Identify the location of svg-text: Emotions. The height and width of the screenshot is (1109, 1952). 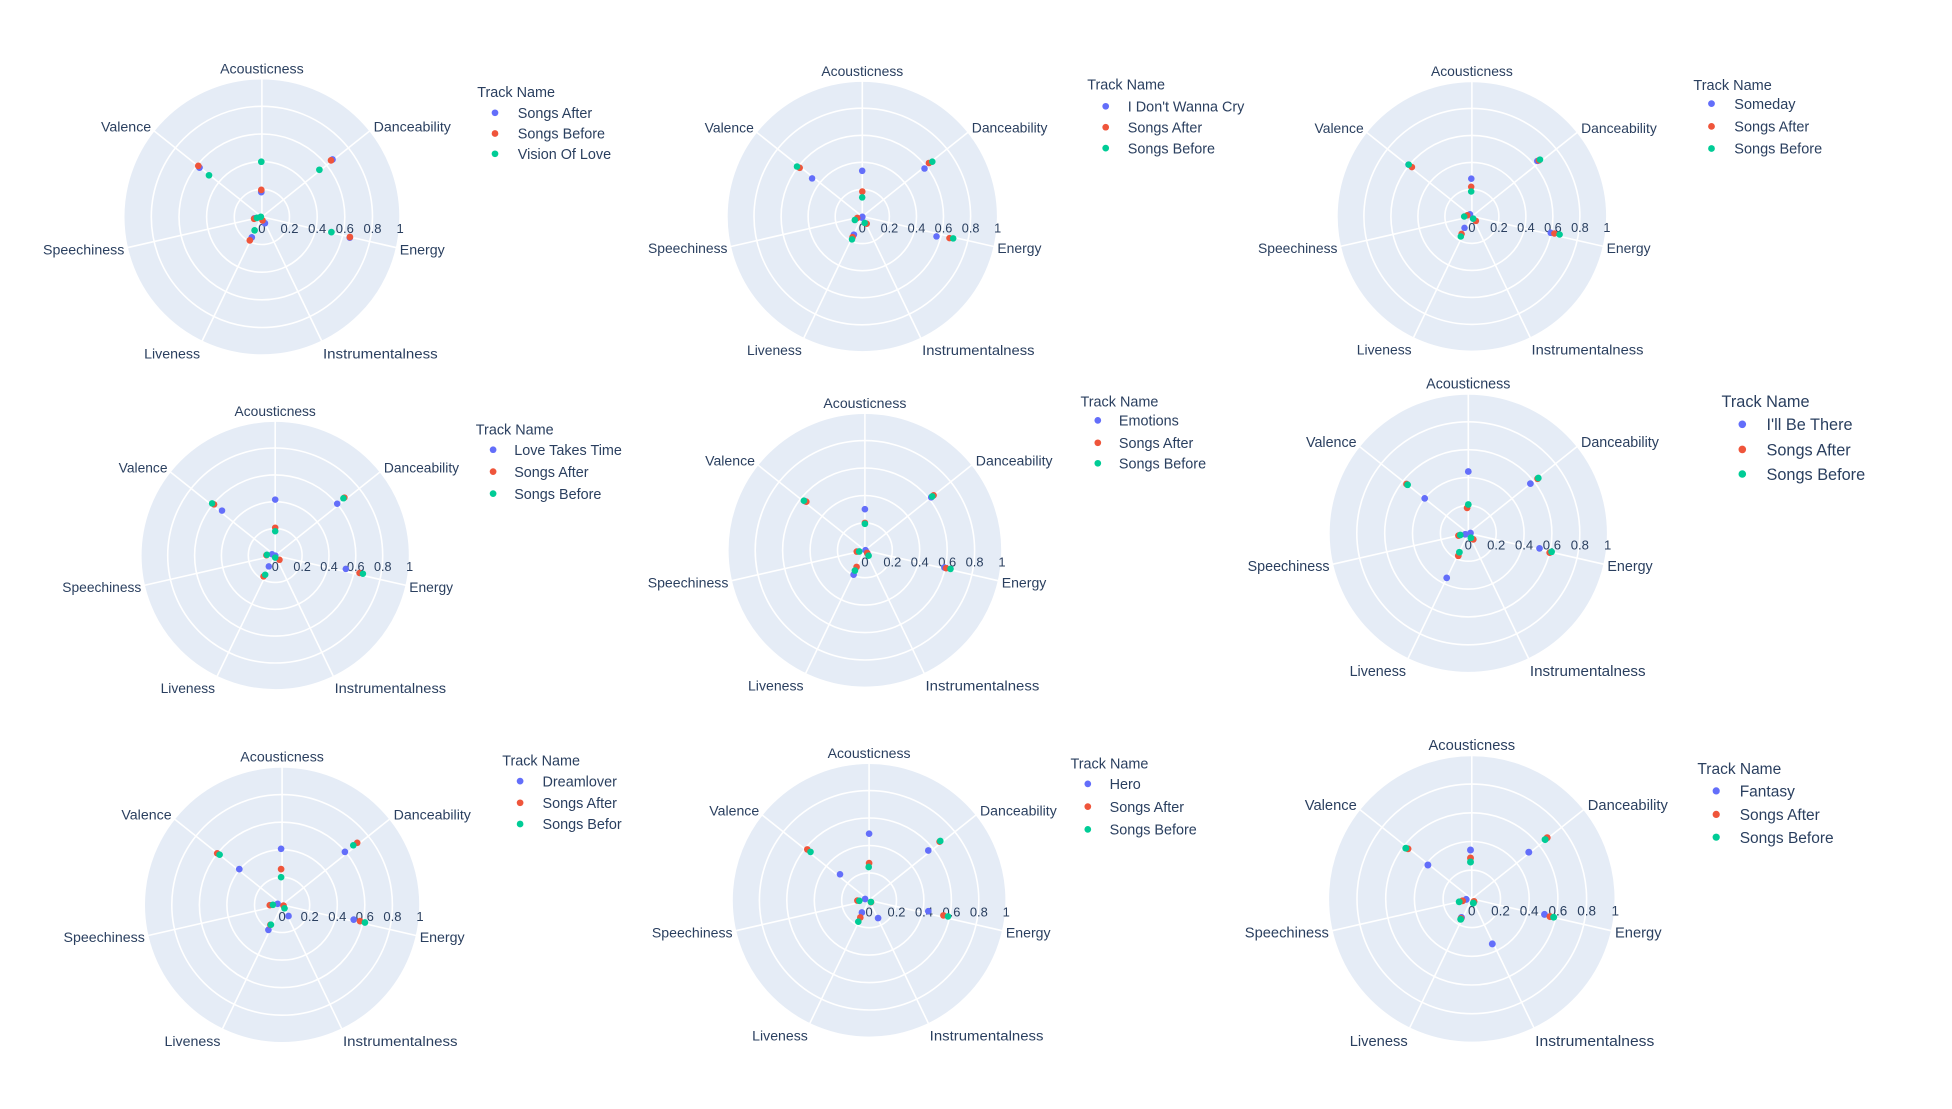
(1149, 422).